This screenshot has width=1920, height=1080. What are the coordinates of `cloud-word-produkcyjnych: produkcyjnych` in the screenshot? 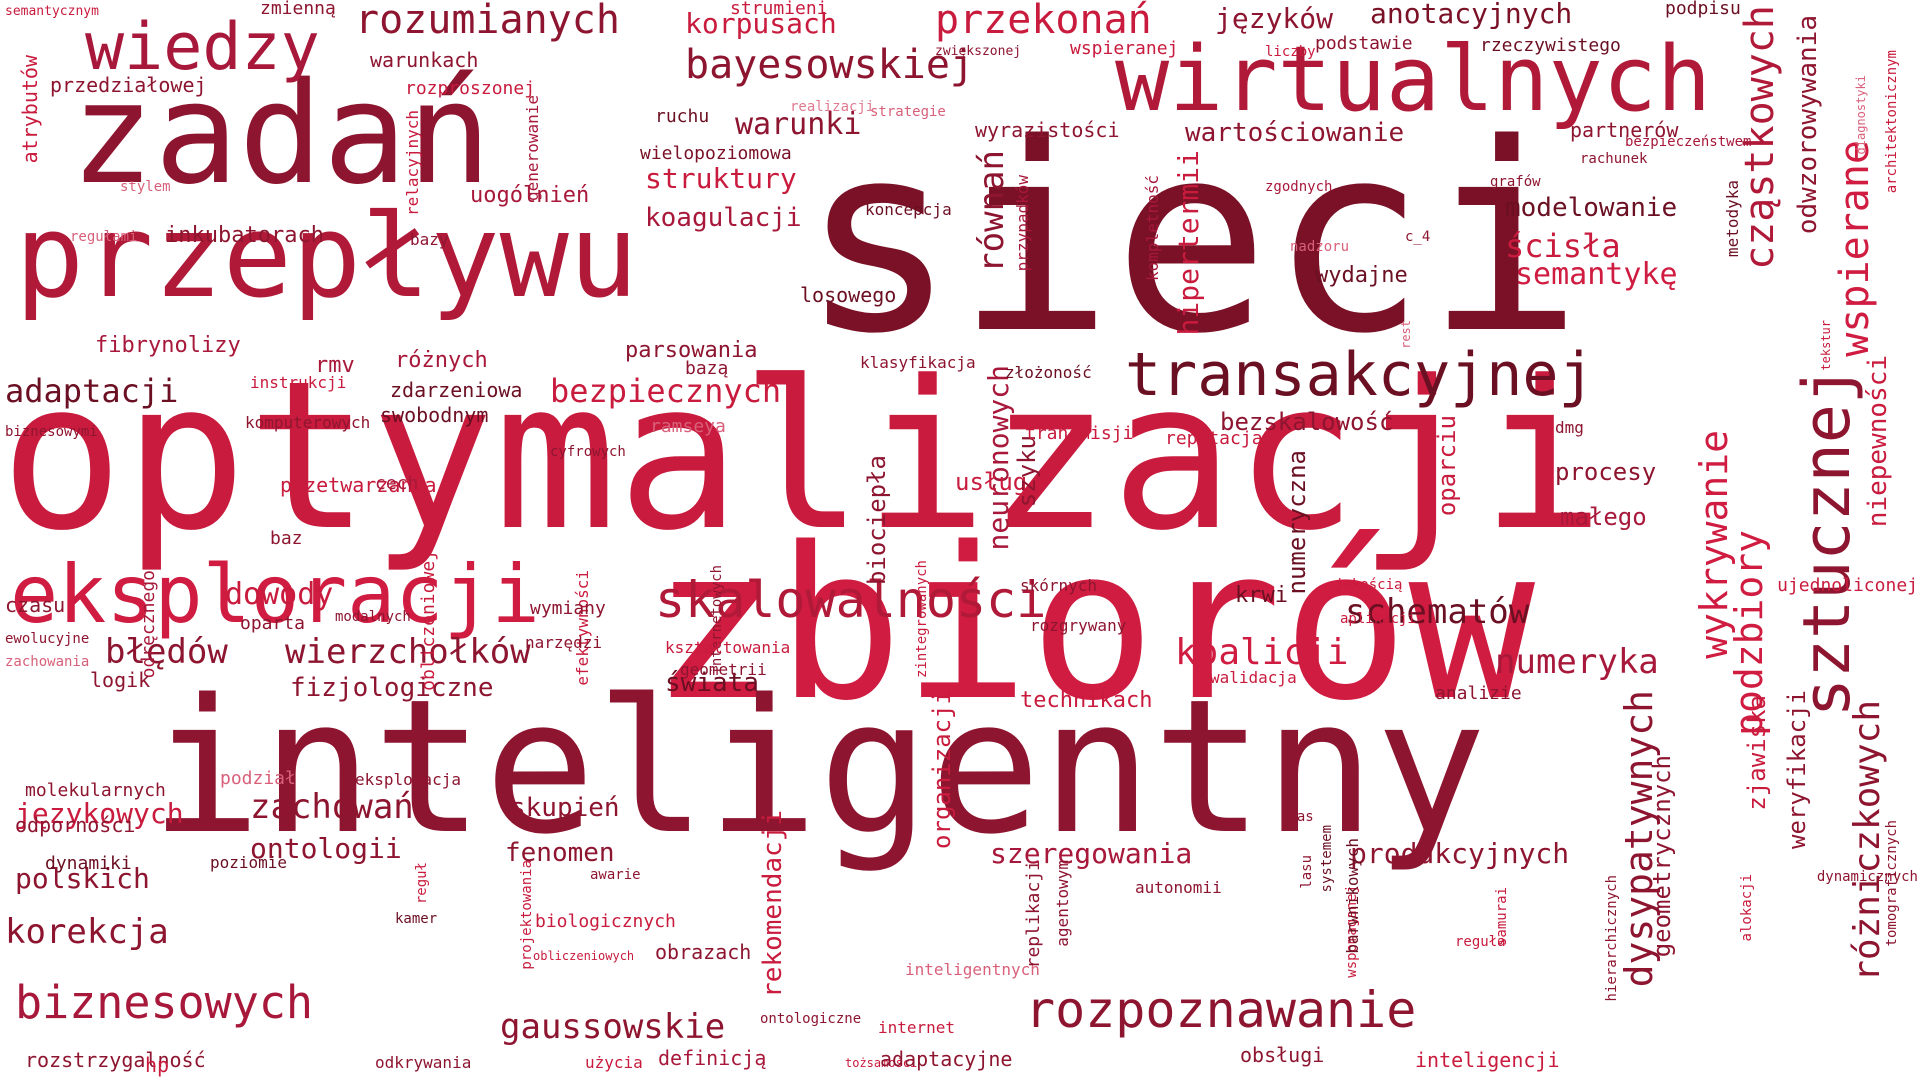 It's located at (1460, 853).